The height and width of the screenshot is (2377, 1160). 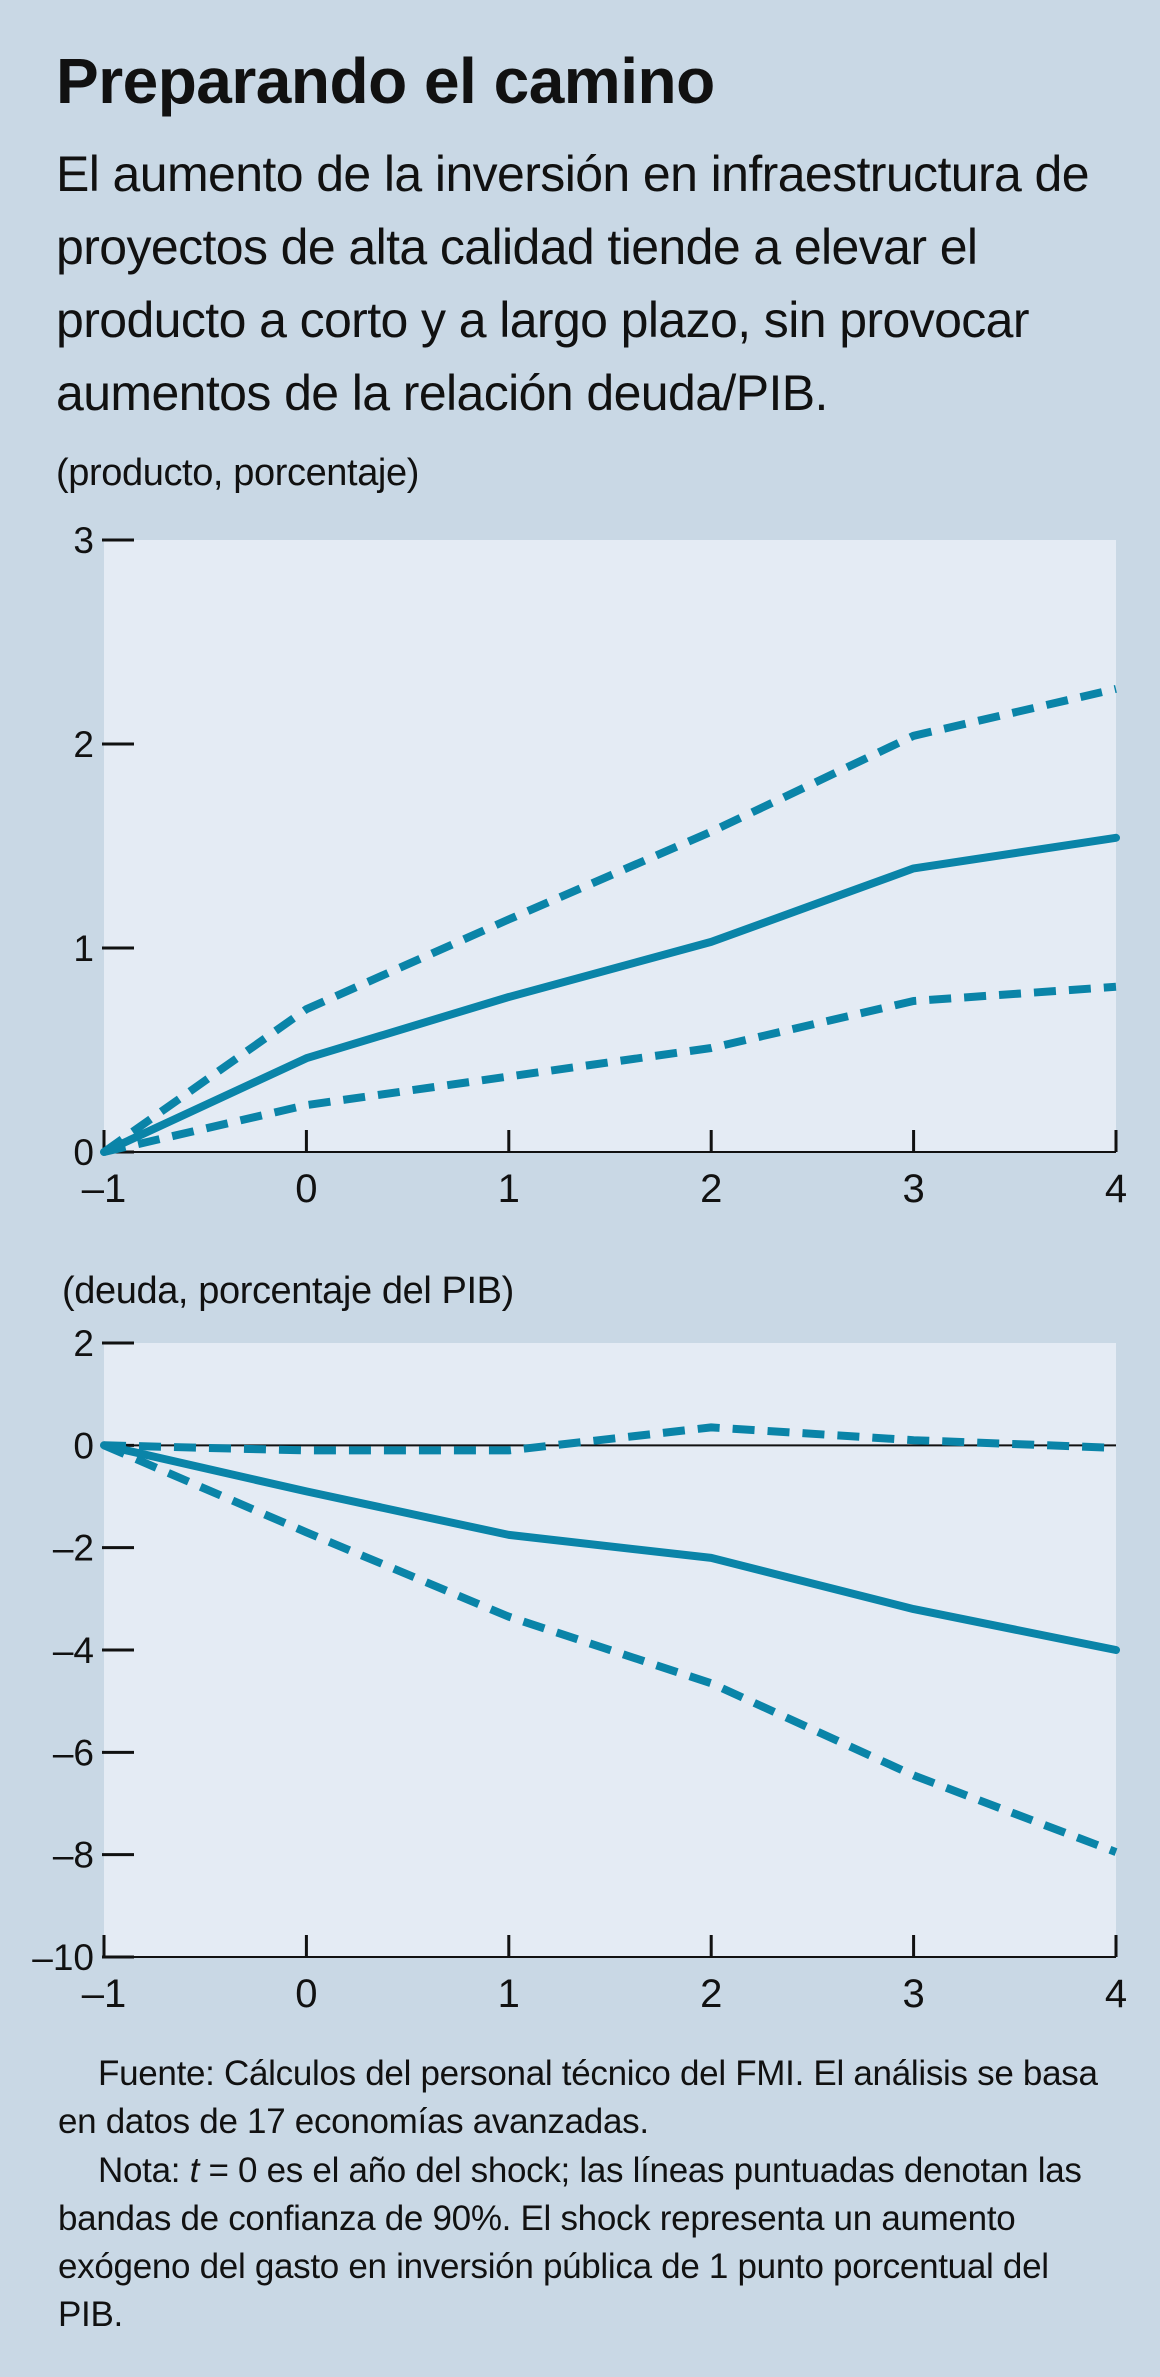 I want to click on y-tick-label: –10, so click(x=63, y=1957).